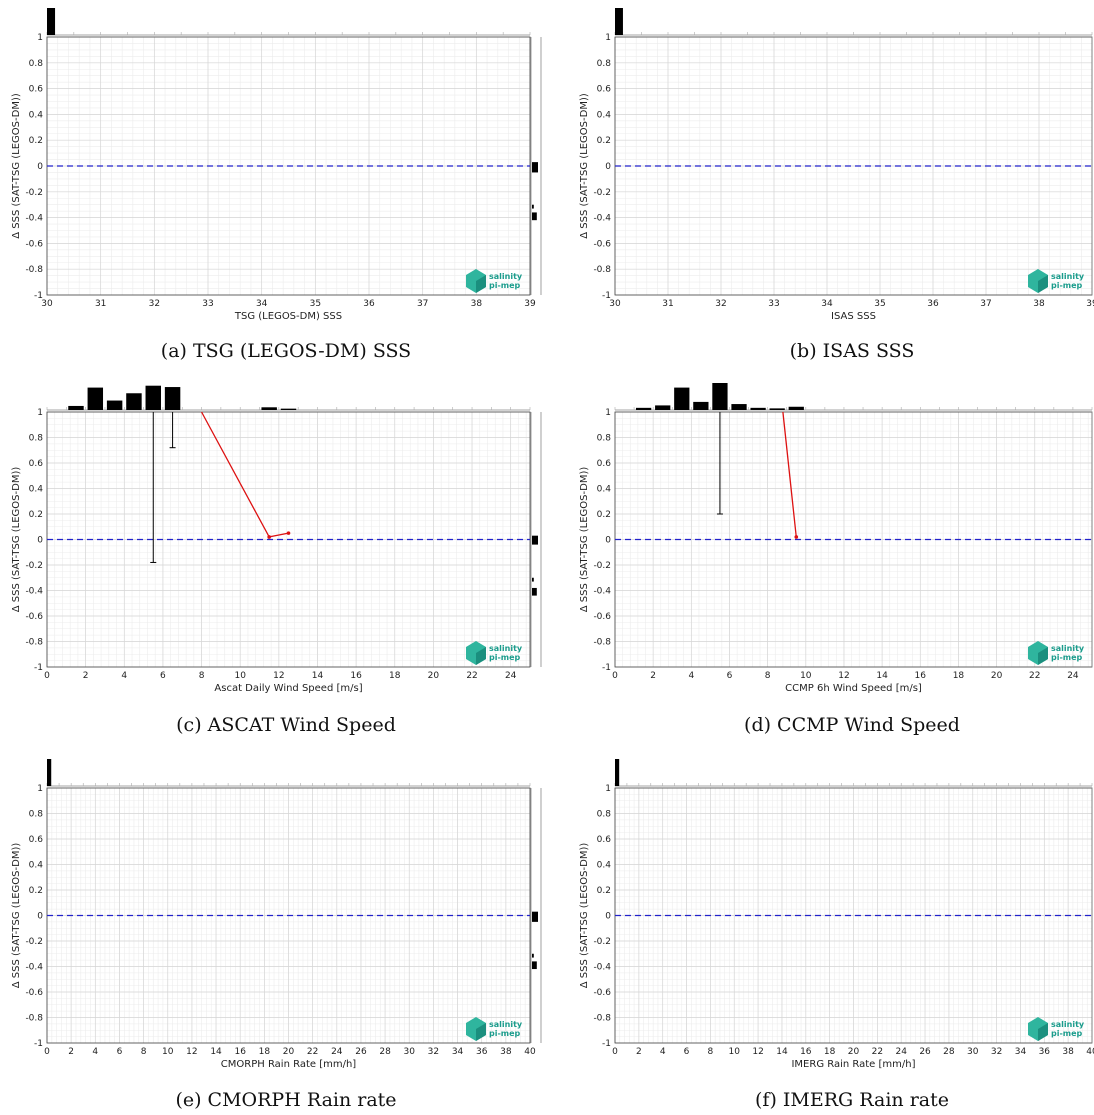  What do you see at coordinates (286, 351) in the screenshot?
I see `subfigure-caption: (a) TSG (LEGOS-DM) SSS` at bounding box center [286, 351].